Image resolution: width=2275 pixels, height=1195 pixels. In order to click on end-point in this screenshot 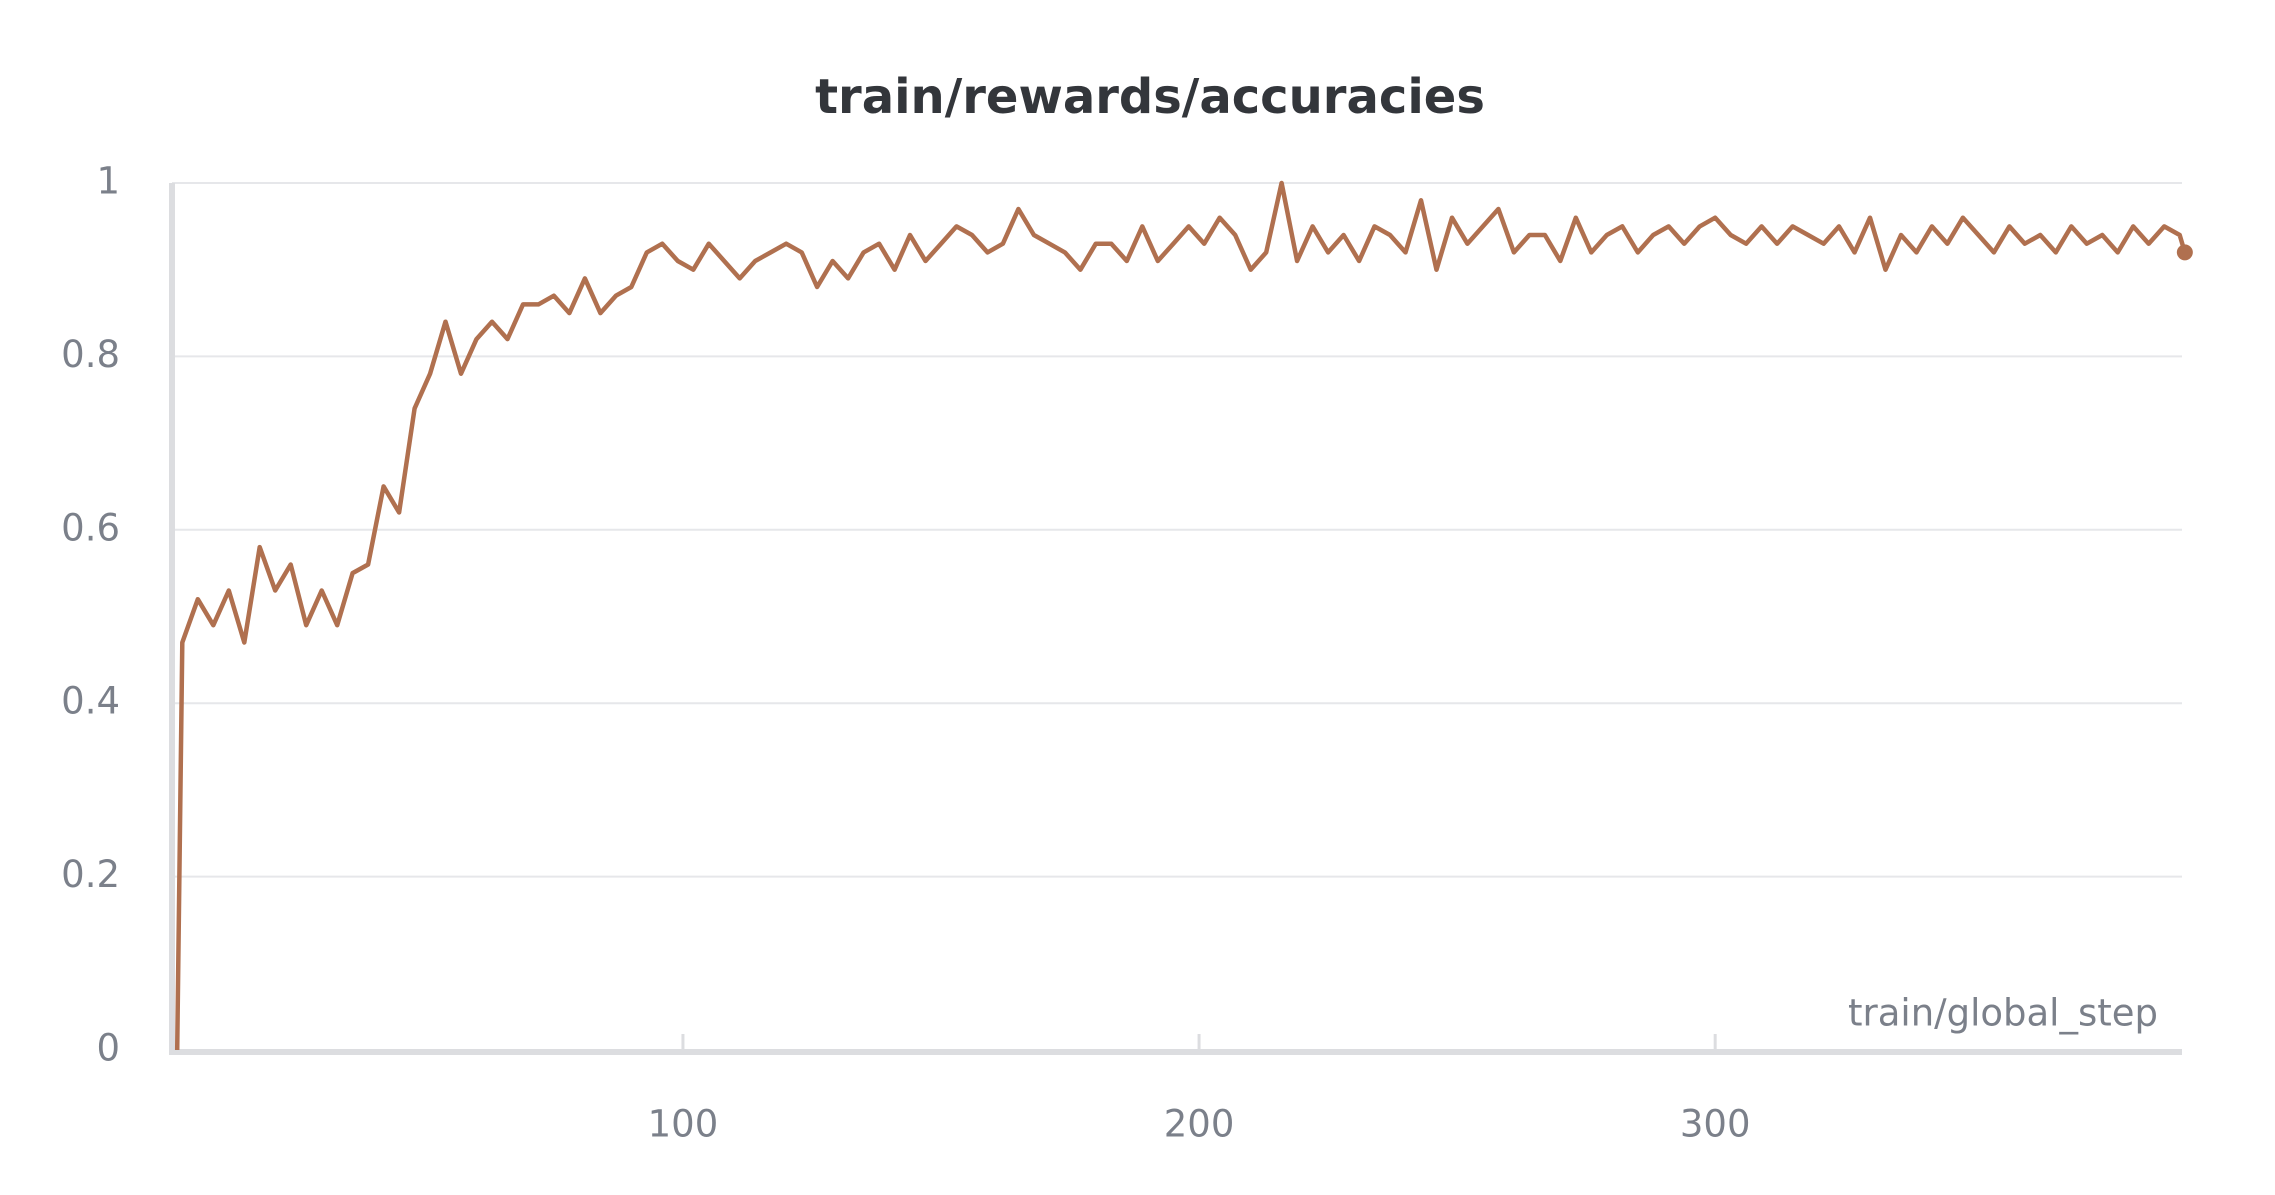, I will do `click(2184, 252)`.